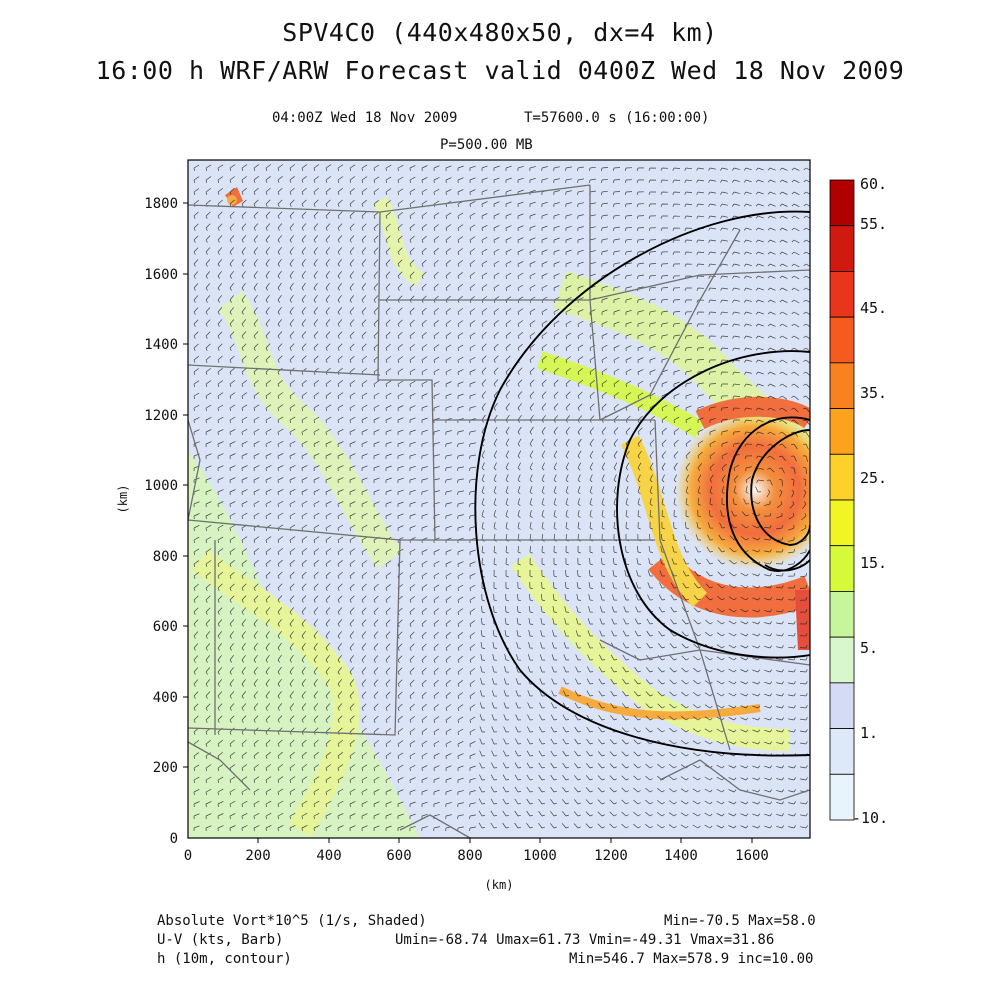 The image size is (1000, 1000). I want to click on y-tick-label: 1800, so click(161, 204).